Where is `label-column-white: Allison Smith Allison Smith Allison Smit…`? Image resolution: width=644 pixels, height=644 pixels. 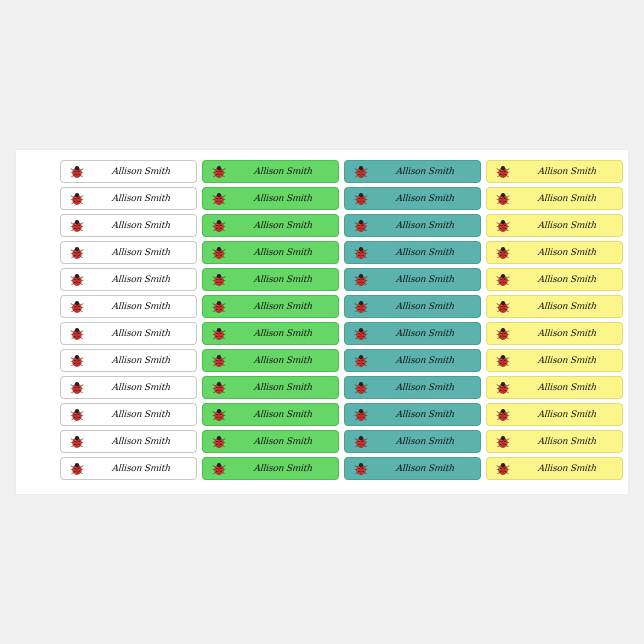
label-column-white: Allison Smith Allison Smith Allison Smit… is located at coordinates (128, 320).